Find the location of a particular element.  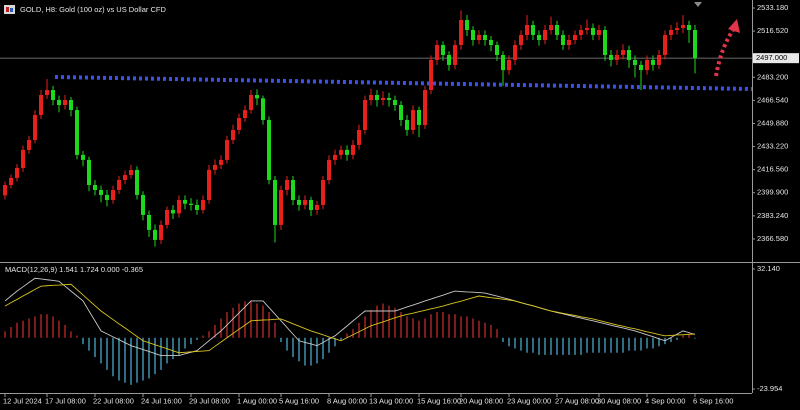

y-tick-label: 2516.520 is located at coordinates (772, 30).